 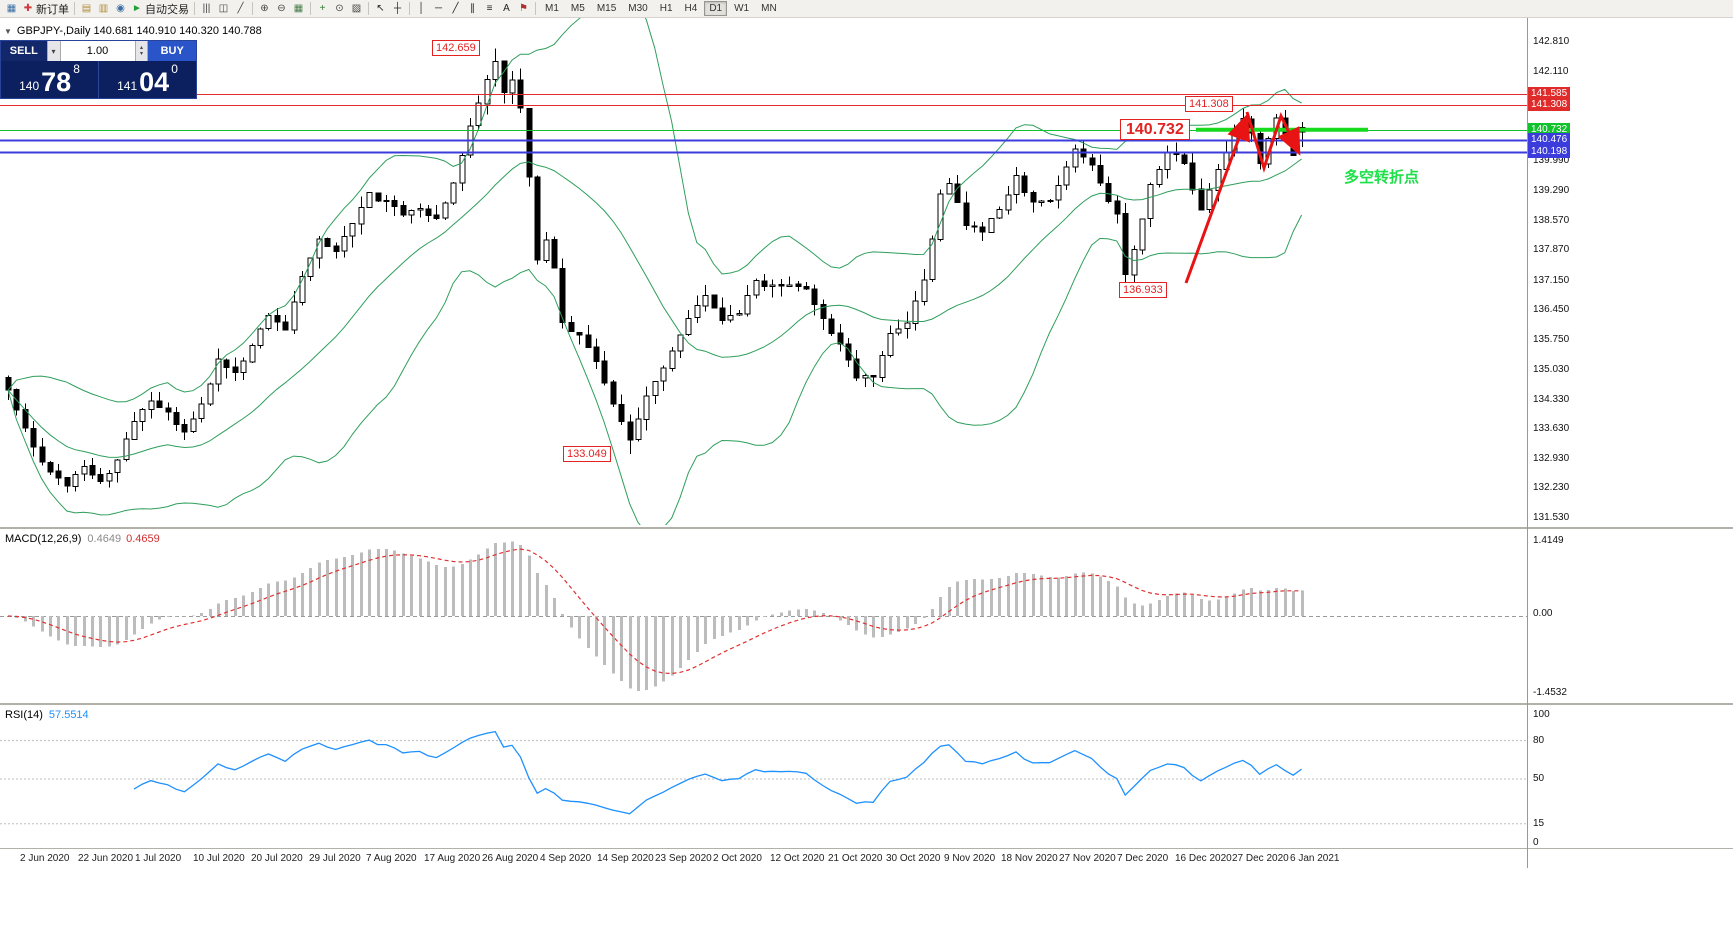 I want to click on price-axis-label: 142.110, so click(x=1551, y=71).